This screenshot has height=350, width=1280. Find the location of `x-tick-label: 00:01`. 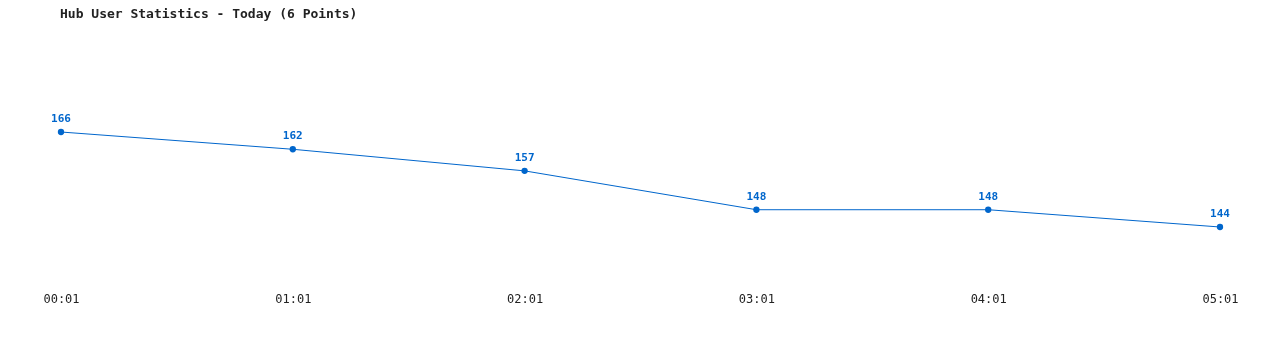

x-tick-label: 00:01 is located at coordinates (61, 298).